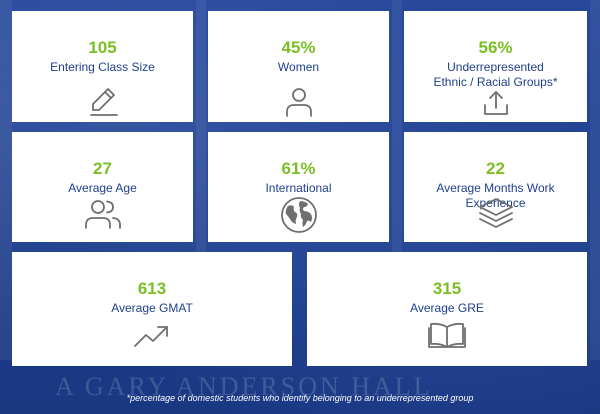 This screenshot has height=414, width=600. I want to click on stat-label-line-2: Ethnic / Racial Groups*, so click(495, 82).